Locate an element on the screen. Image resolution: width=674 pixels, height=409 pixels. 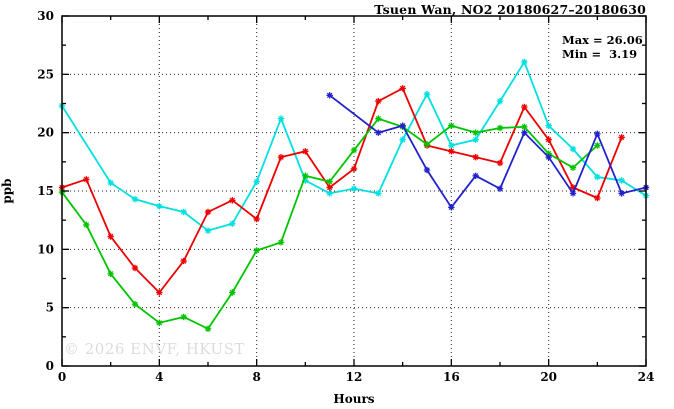
series-blue is located at coordinates (488, 151).